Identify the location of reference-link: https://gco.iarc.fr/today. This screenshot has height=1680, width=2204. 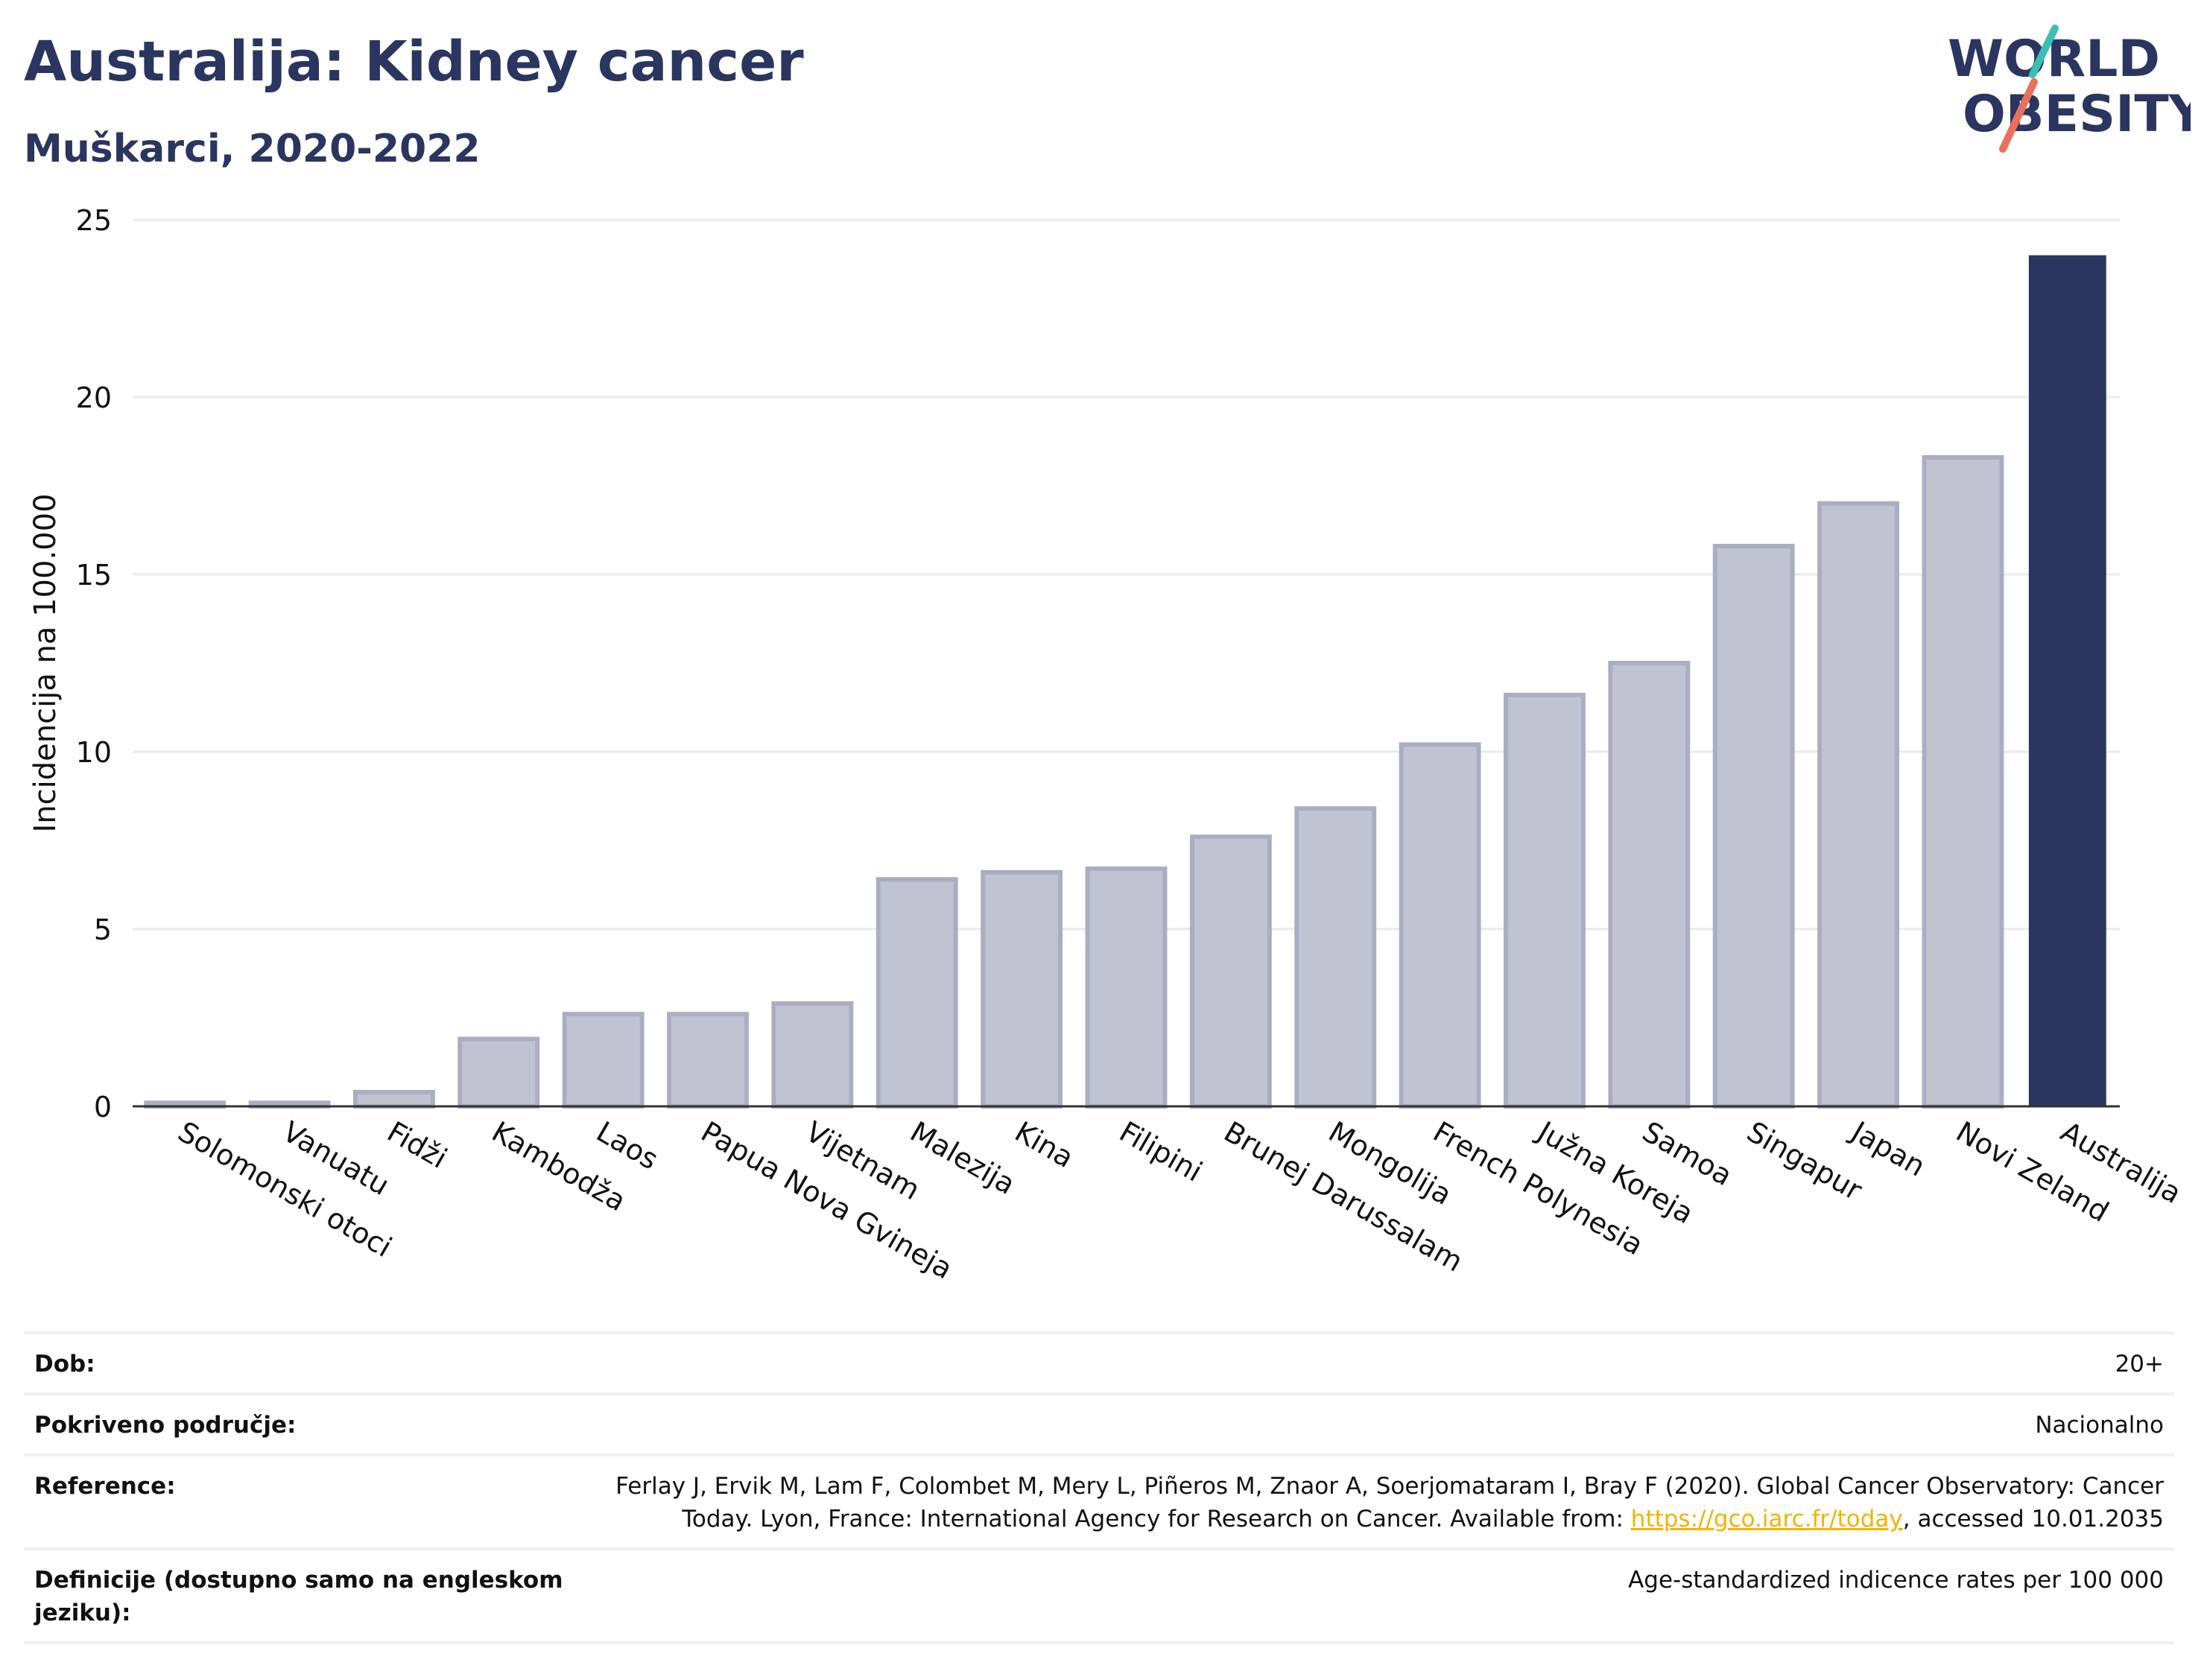
(1766, 1519).